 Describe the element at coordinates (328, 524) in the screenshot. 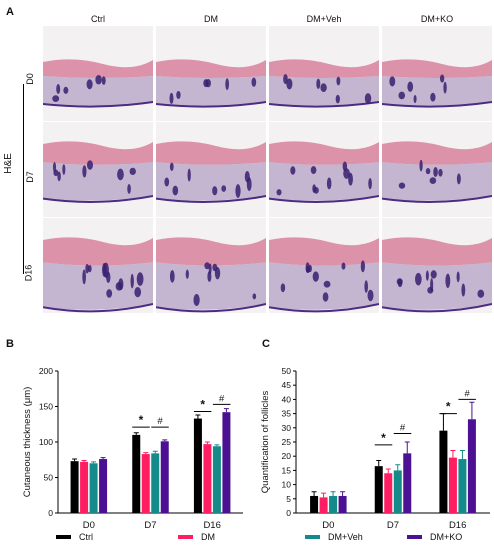

I see `follicles-x-tick-label: D0` at that location.